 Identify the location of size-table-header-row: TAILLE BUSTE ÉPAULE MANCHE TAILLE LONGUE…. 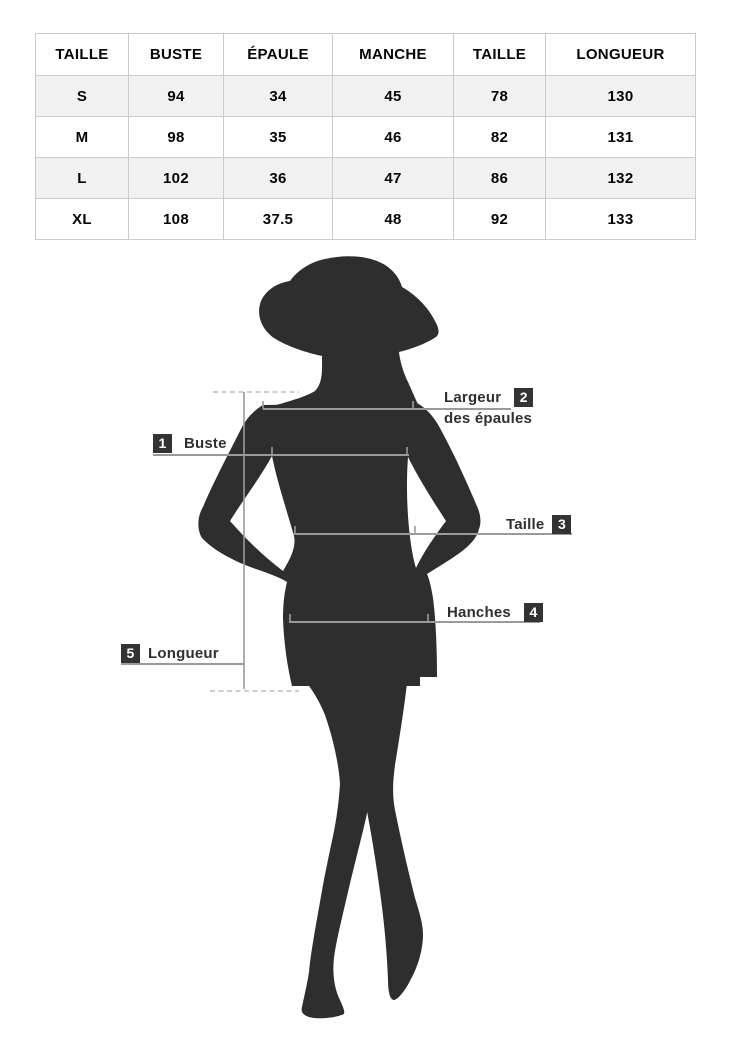
(365, 54).